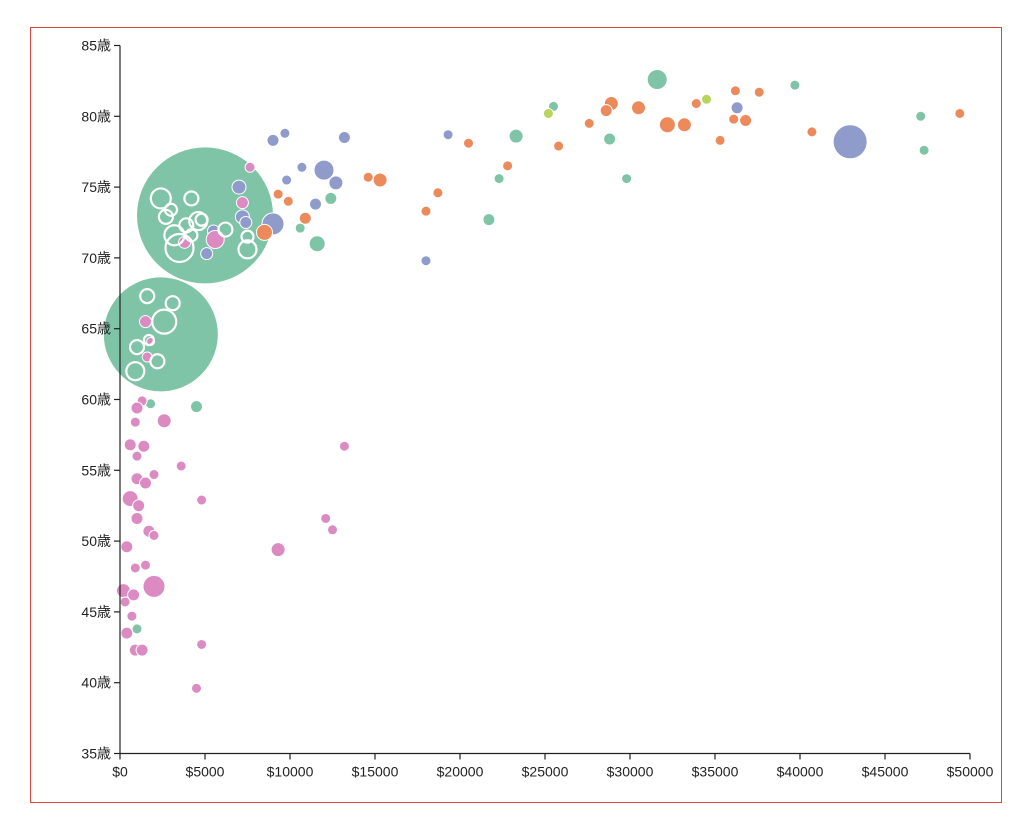 The image size is (1024, 833). I want to click on y-tick: 45歳, so click(100, 612).